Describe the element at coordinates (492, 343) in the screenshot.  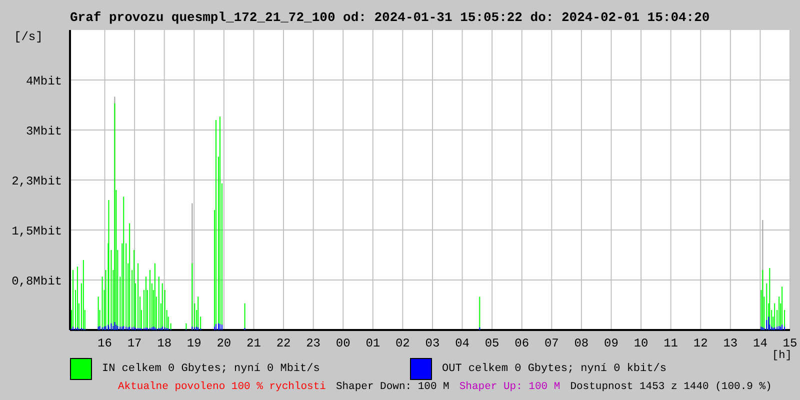
I see `x-tick-label: 05` at that location.